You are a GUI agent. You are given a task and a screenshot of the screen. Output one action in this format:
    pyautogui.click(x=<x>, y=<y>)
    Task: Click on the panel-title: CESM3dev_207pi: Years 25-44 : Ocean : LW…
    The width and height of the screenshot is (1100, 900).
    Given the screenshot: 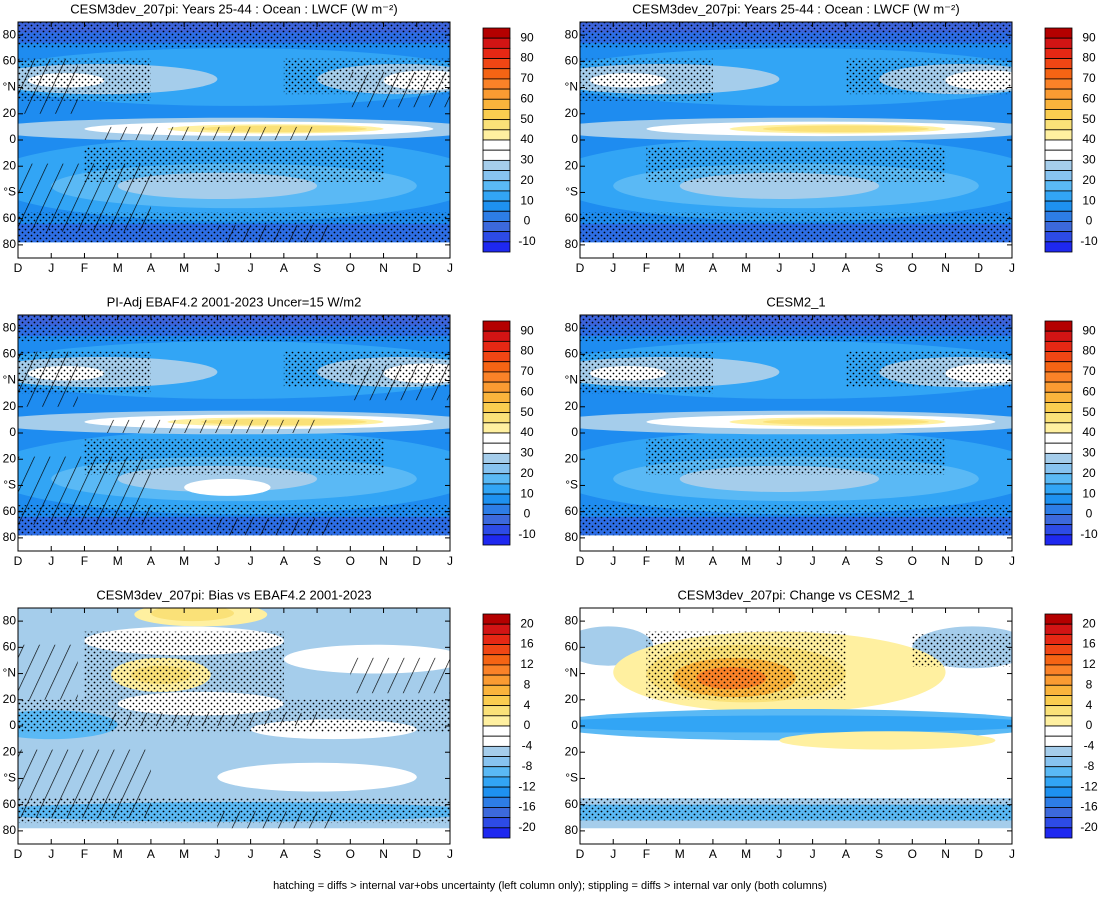 What is the action you would take?
    pyautogui.click(x=795, y=8)
    